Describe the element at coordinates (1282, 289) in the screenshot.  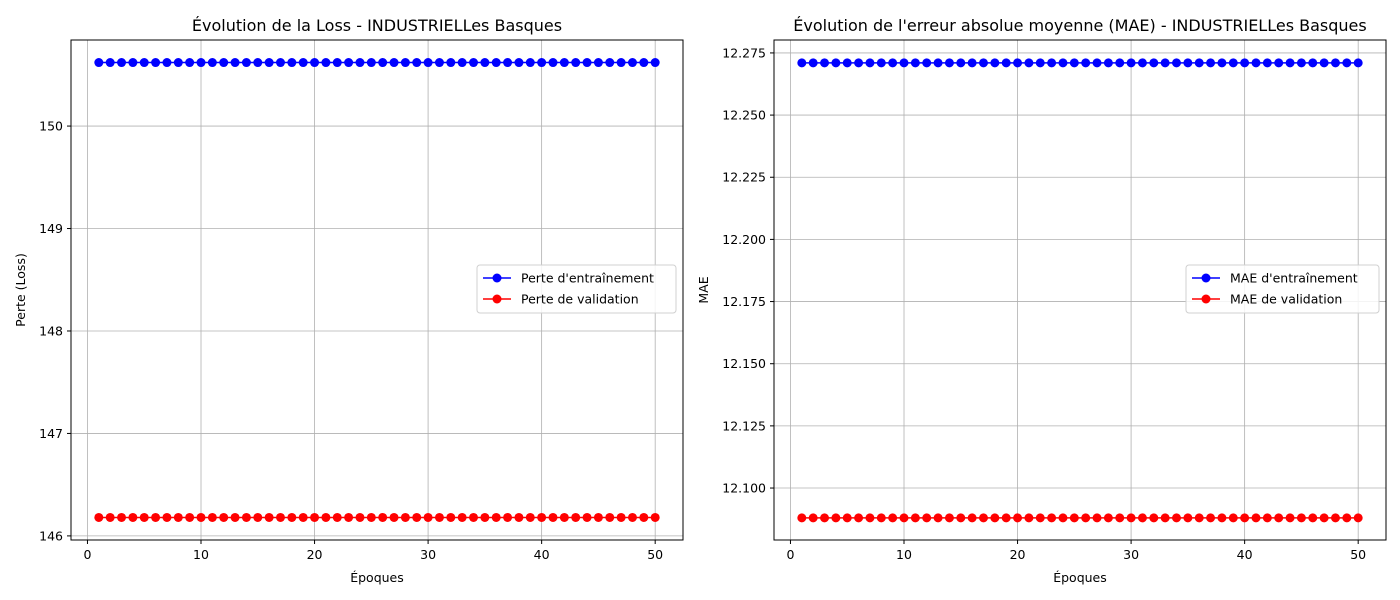
I see `mae-legend: MAE d'entraînement MAE de validation` at that location.